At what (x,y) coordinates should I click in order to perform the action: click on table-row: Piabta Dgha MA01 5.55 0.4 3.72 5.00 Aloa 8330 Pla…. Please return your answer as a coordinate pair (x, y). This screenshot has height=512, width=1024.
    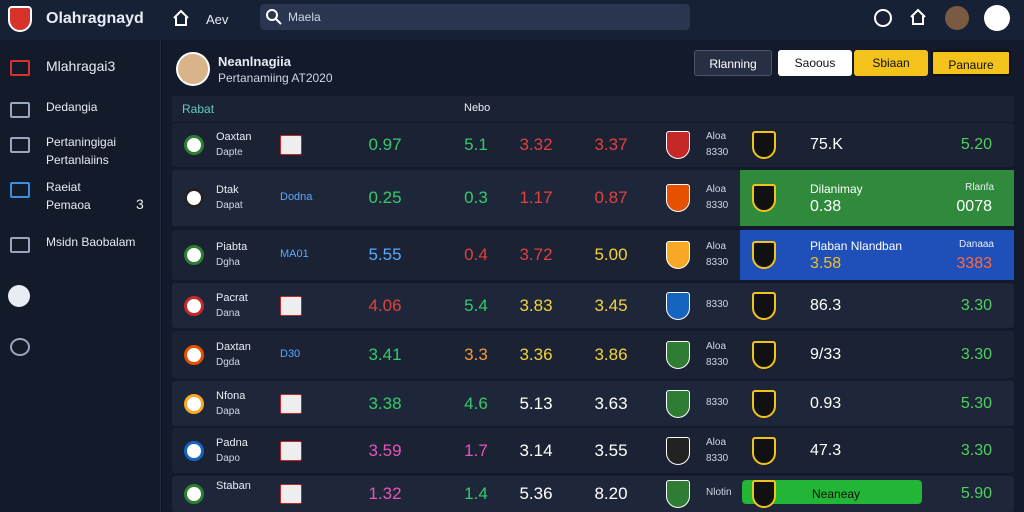
    Looking at the image, I should click on (593, 255).